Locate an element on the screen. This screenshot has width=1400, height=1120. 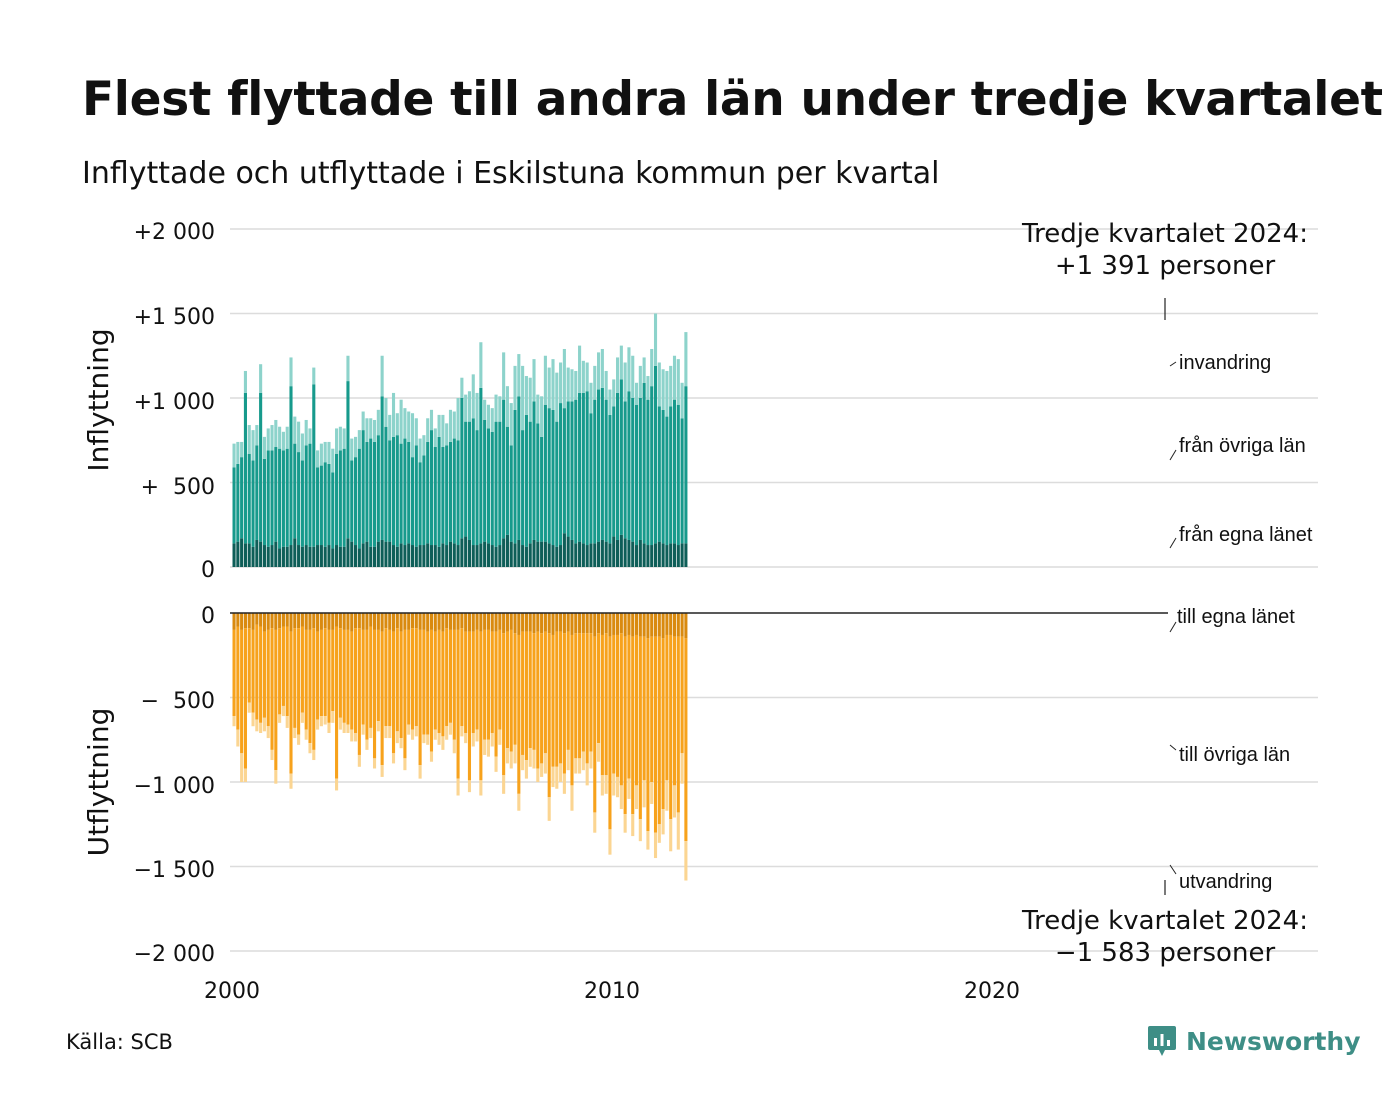
brand-logo: Newsworthy is located at coordinates (1254, 1041).